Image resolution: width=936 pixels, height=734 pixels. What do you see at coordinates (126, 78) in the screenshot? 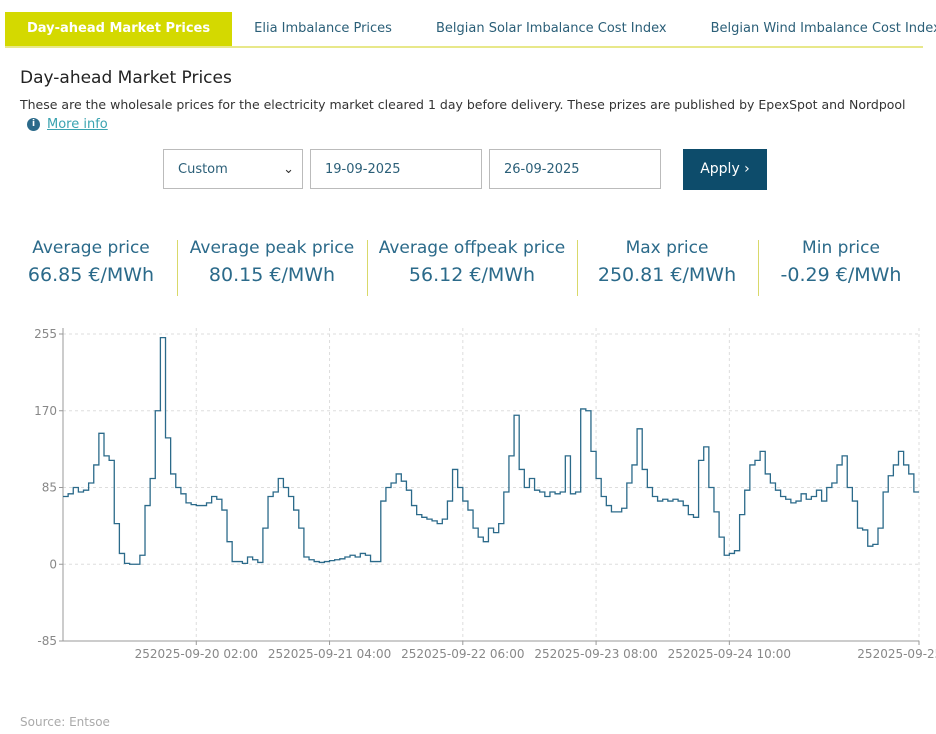
I see `page-title: Day-ahead Market Prices` at bounding box center [126, 78].